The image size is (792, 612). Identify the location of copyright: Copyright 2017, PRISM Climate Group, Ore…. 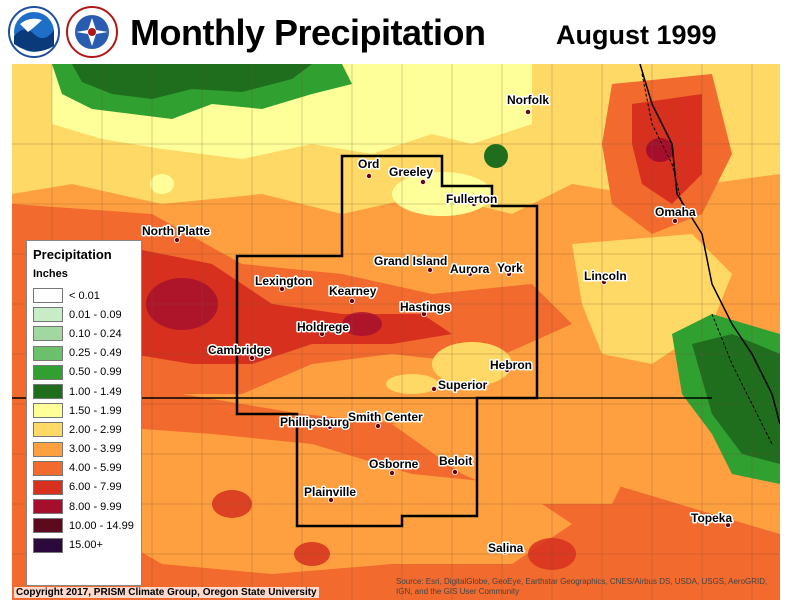
(166, 592).